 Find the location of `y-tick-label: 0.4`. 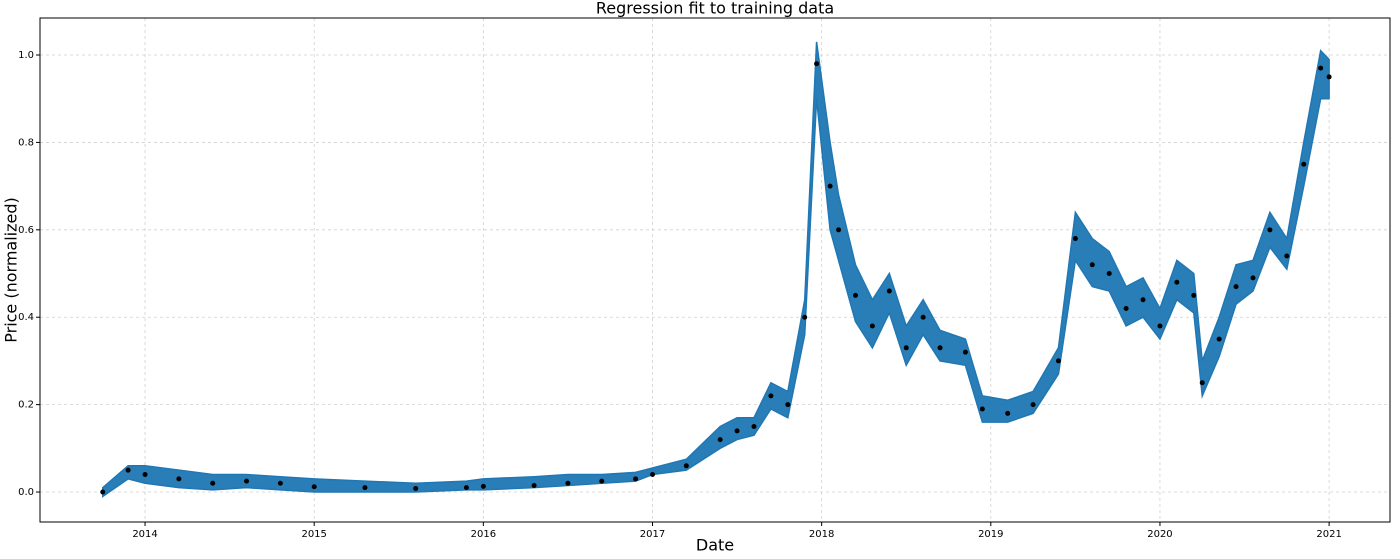

y-tick-label: 0.4 is located at coordinates (26, 317).